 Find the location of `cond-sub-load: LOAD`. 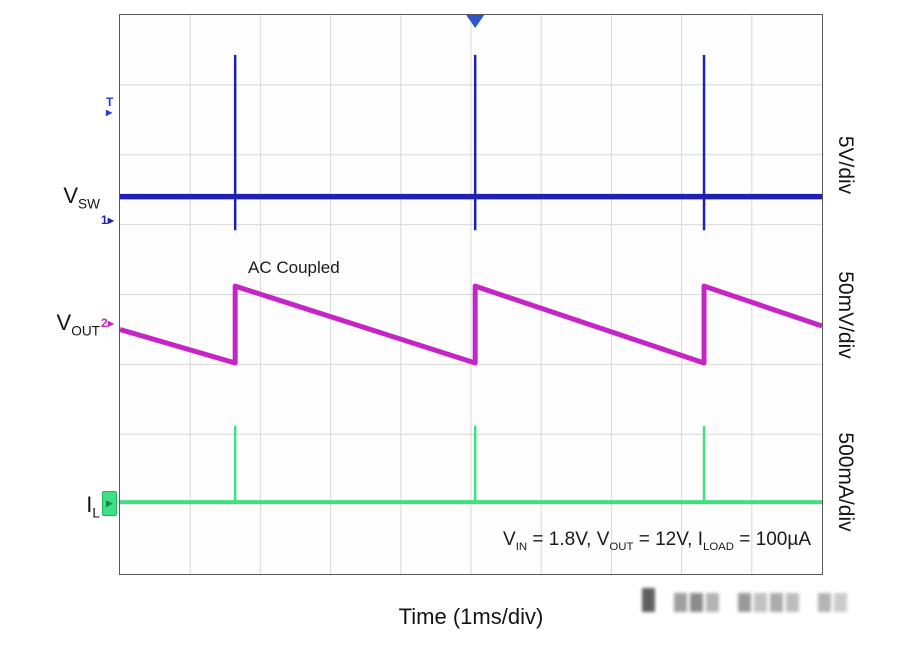

cond-sub-load: LOAD is located at coordinates (718, 546).